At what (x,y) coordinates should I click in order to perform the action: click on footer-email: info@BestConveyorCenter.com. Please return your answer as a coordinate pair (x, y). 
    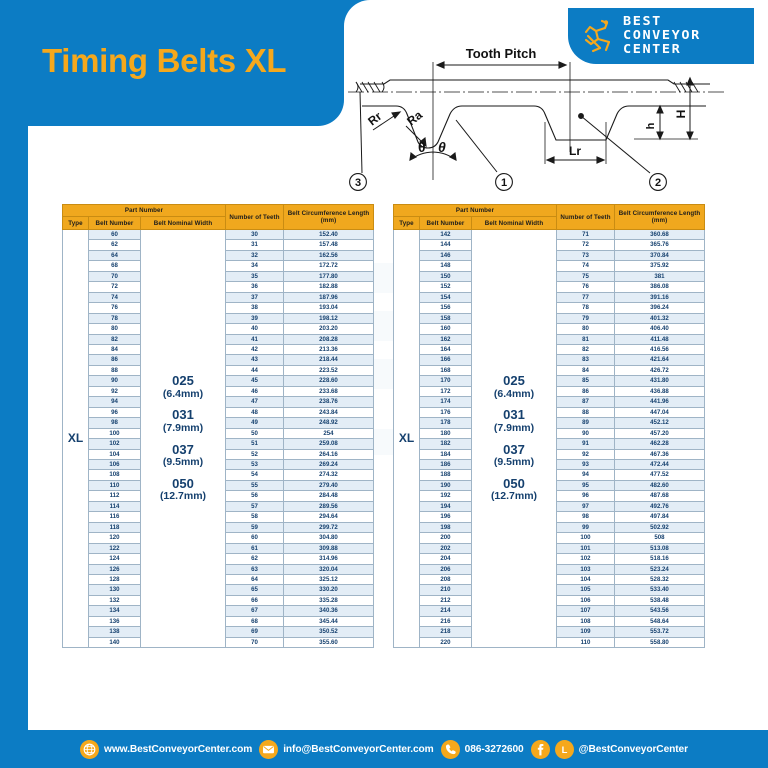
    Looking at the image, I should click on (346, 749).